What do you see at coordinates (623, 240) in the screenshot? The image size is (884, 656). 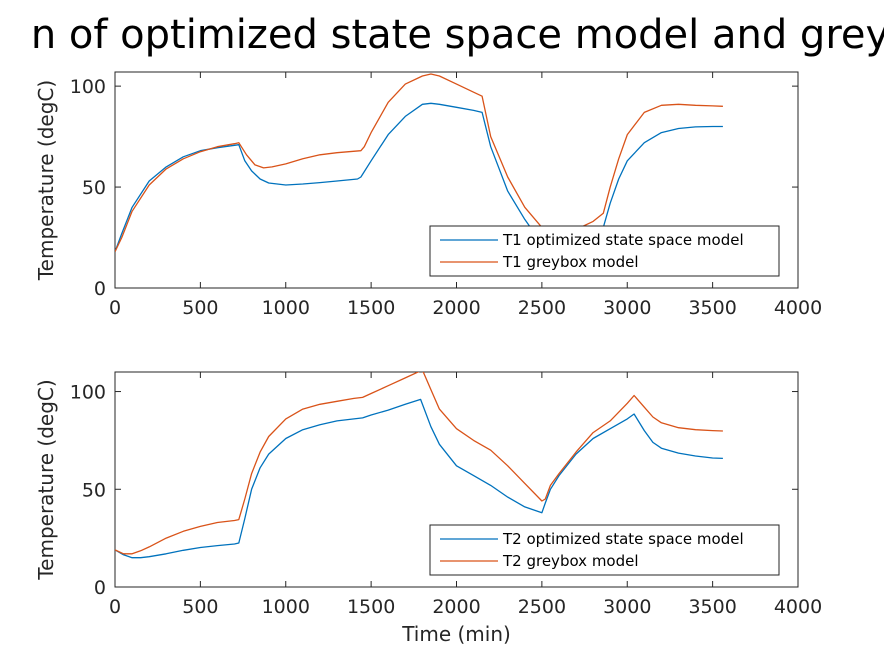 I see `legend-label: T1 optimized state space model` at bounding box center [623, 240].